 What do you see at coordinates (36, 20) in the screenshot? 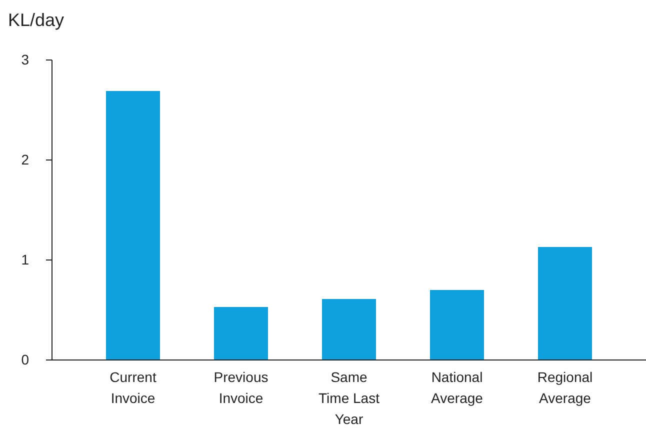
I see `y-axis-title: KL/day` at bounding box center [36, 20].